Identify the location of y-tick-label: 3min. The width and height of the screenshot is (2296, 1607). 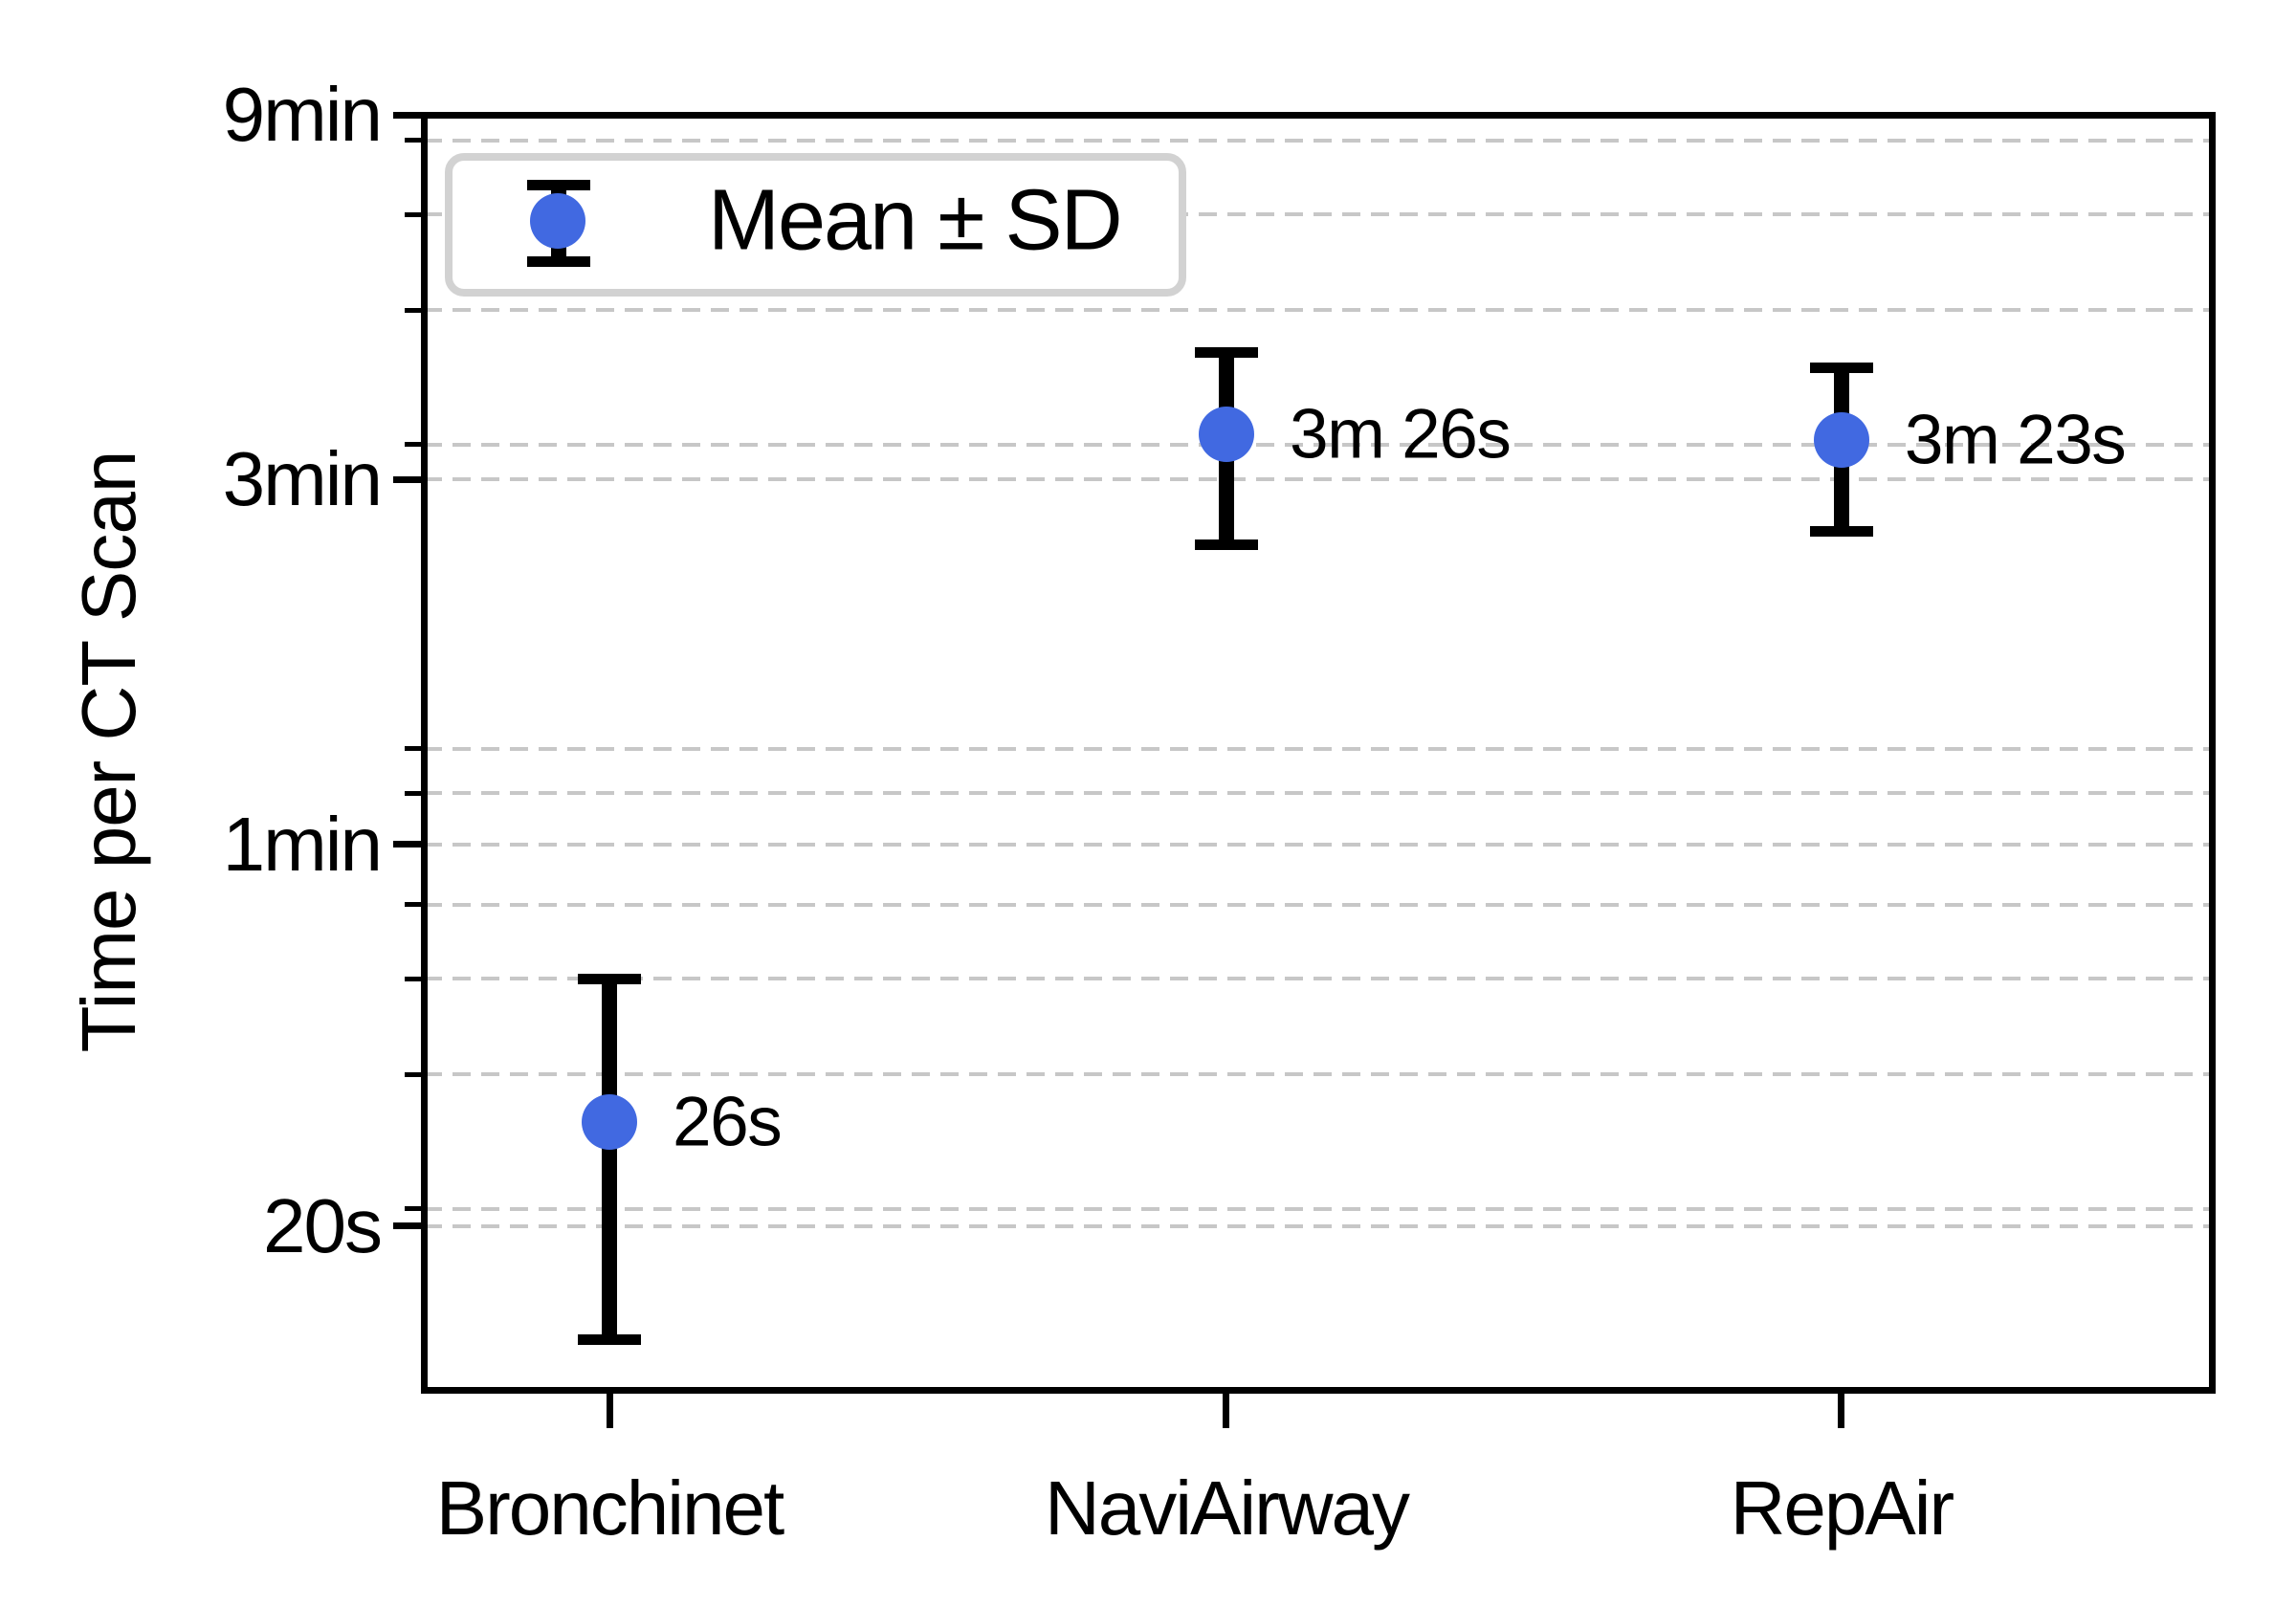
(302, 479).